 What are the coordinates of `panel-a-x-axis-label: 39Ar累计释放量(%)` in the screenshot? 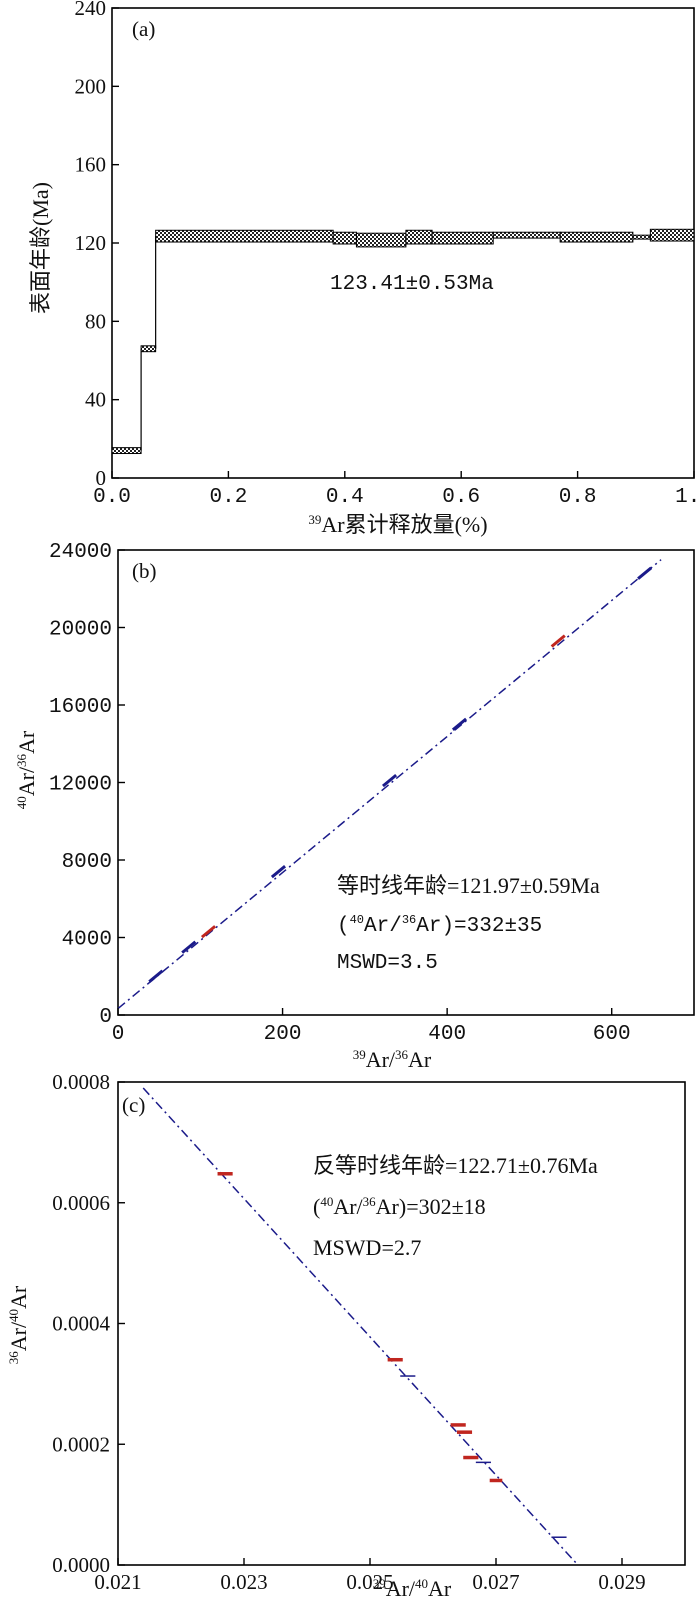 It's located at (397, 524).